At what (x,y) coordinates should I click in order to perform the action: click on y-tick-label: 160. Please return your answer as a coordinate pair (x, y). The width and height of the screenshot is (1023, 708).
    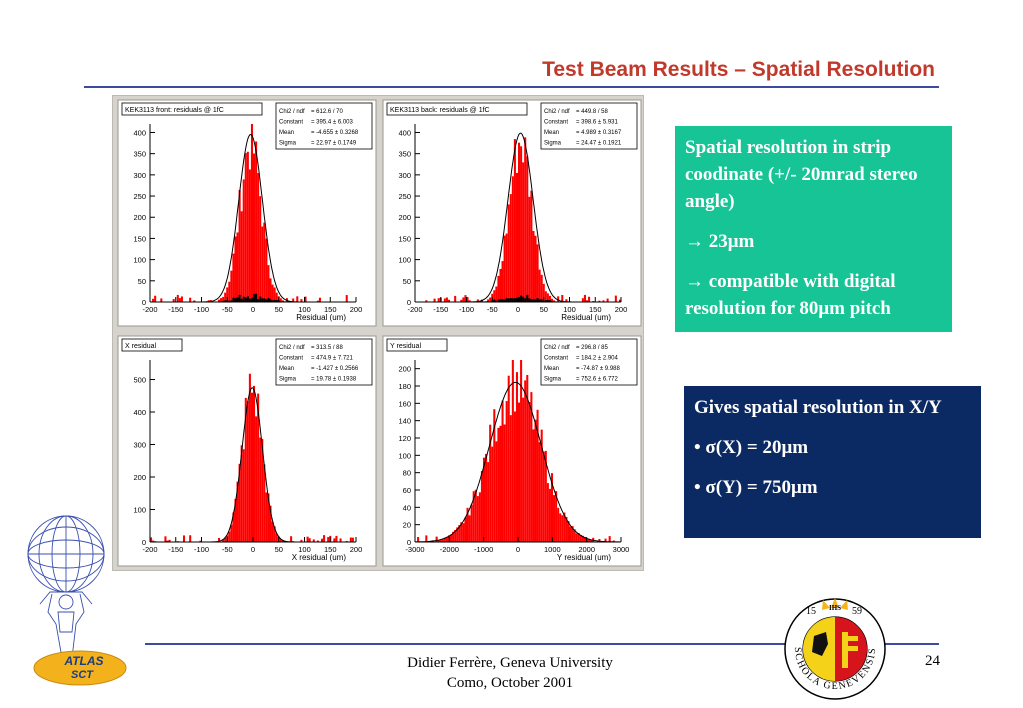
    Looking at the image, I should click on (404, 403).